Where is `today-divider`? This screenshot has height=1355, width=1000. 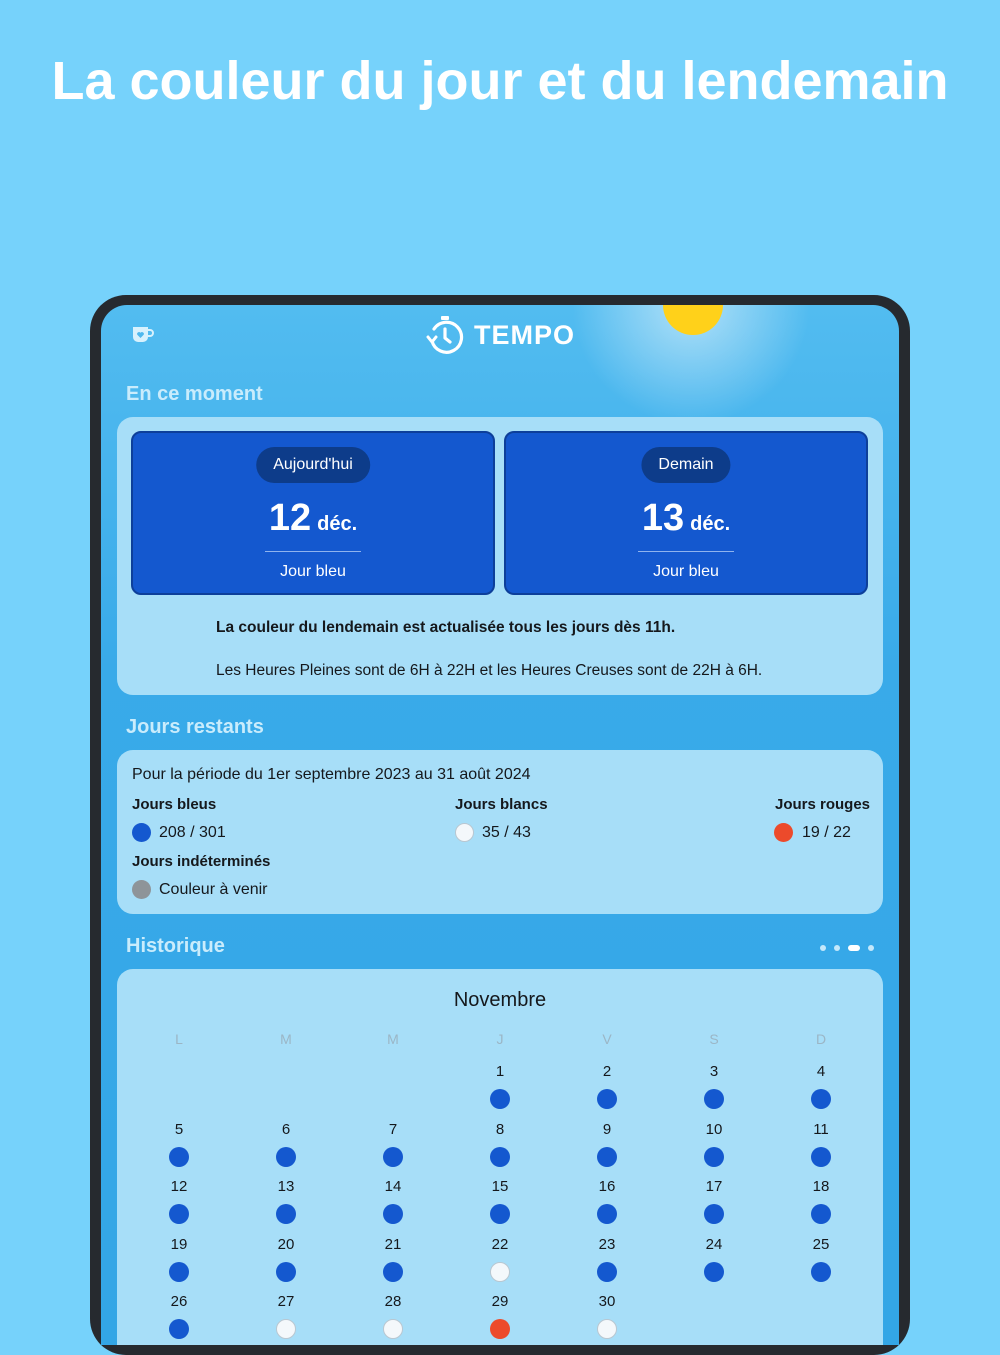
today-divider is located at coordinates (313, 551).